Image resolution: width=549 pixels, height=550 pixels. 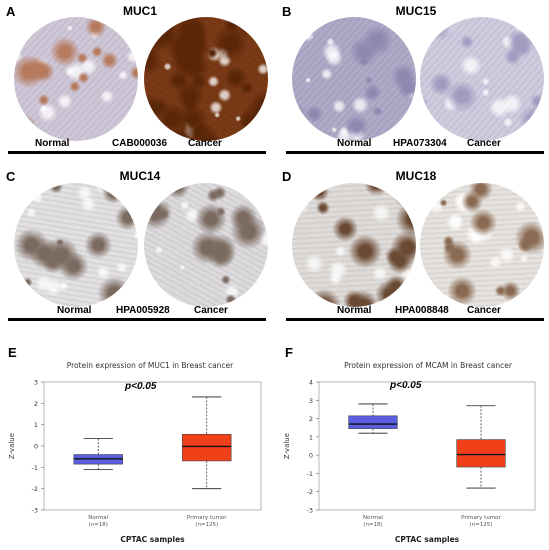 I want to click on panel-title: MUC15, so click(x=416, y=11).